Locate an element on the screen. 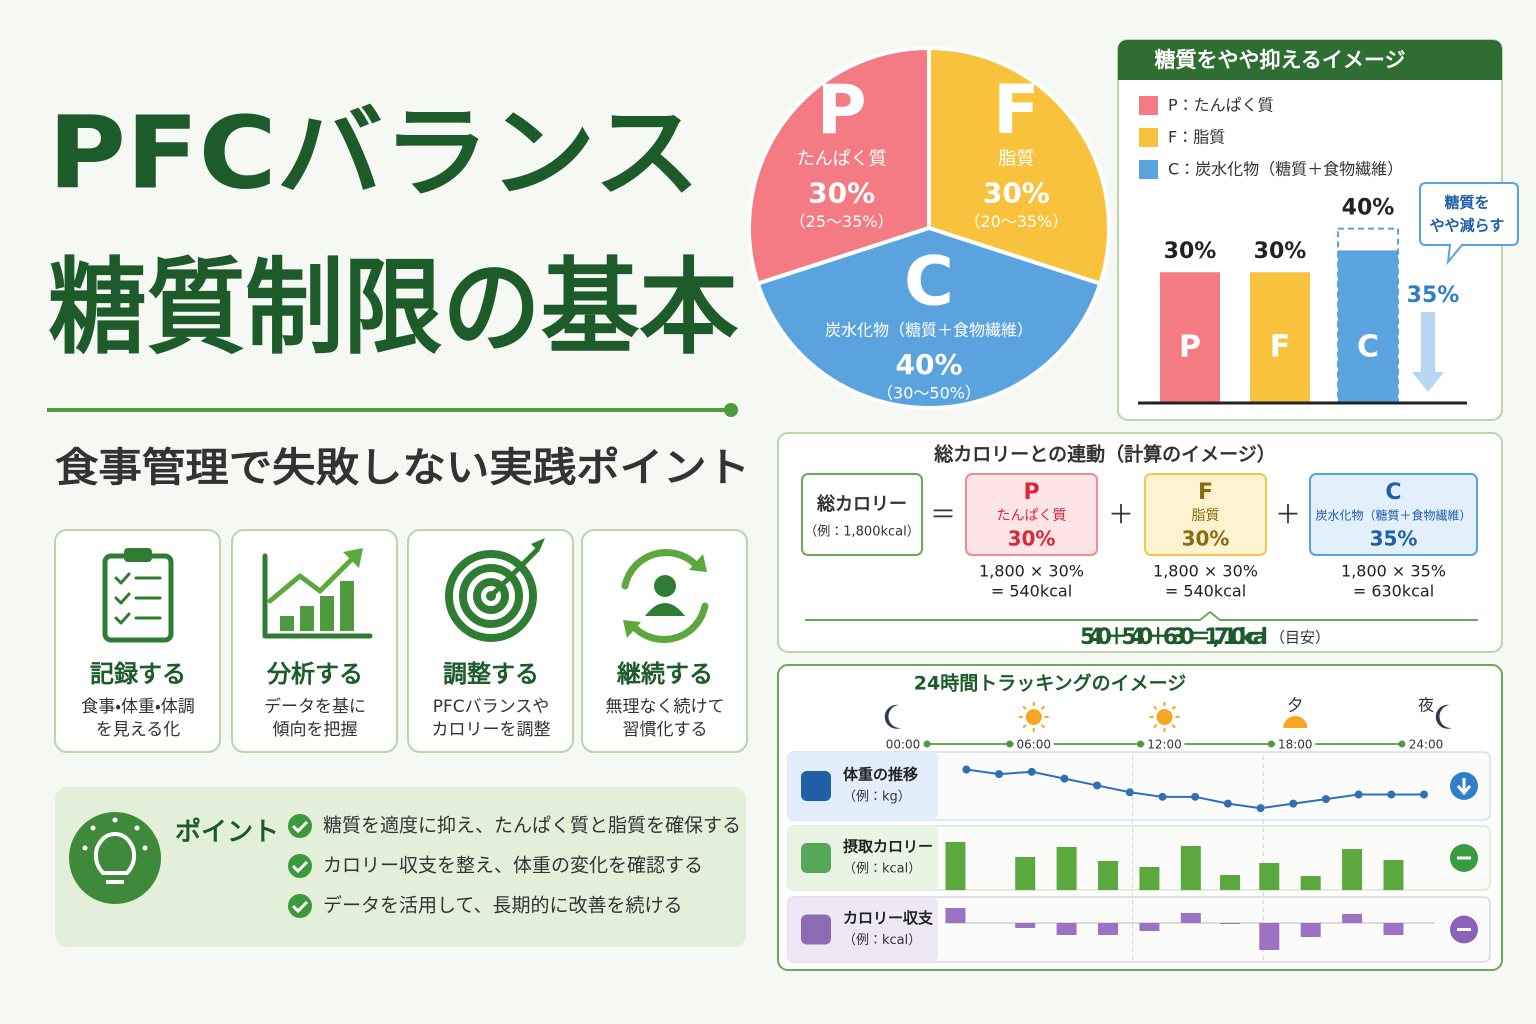  x-tick-label: 00:00 is located at coordinates (903, 745).